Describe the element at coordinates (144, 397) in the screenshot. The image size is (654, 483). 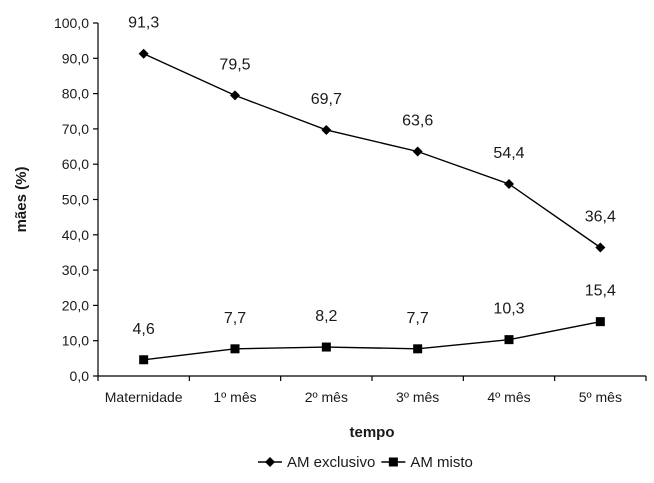
I see `x-tick-label: Maternidade` at that location.